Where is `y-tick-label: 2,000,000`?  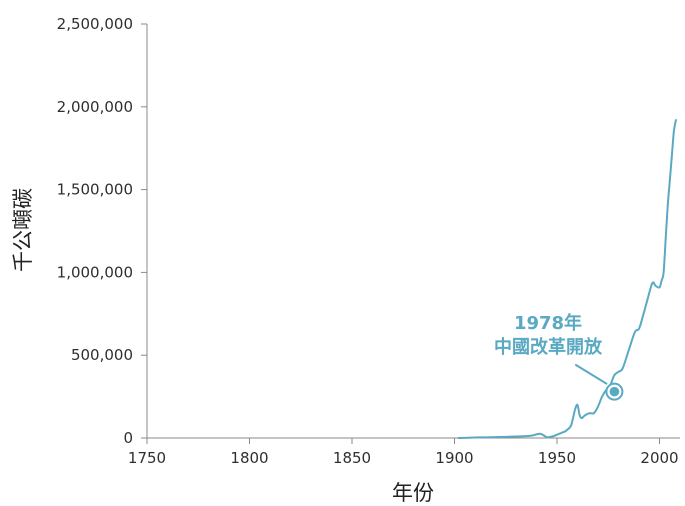 y-tick-label: 2,000,000 is located at coordinates (95, 107).